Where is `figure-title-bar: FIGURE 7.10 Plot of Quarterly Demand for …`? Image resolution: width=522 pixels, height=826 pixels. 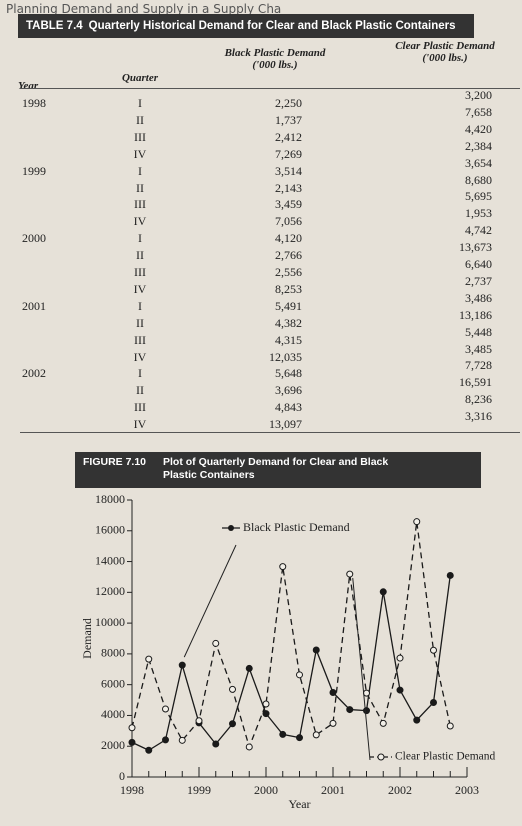 figure-title-bar: FIGURE 7.10 Plot of Quarterly Demand for … is located at coordinates (278, 470).